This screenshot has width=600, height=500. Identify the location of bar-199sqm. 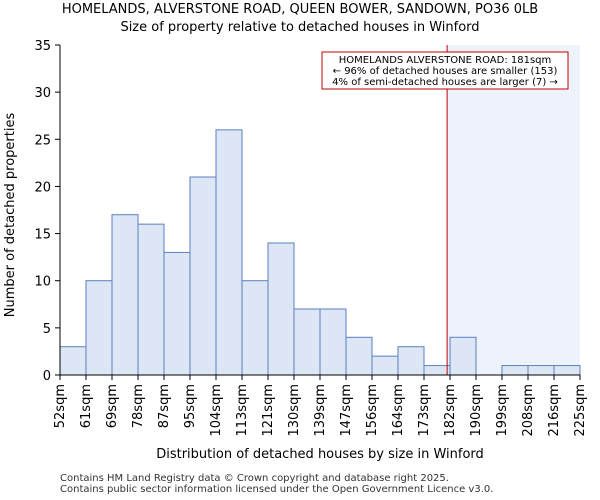
(515, 370).